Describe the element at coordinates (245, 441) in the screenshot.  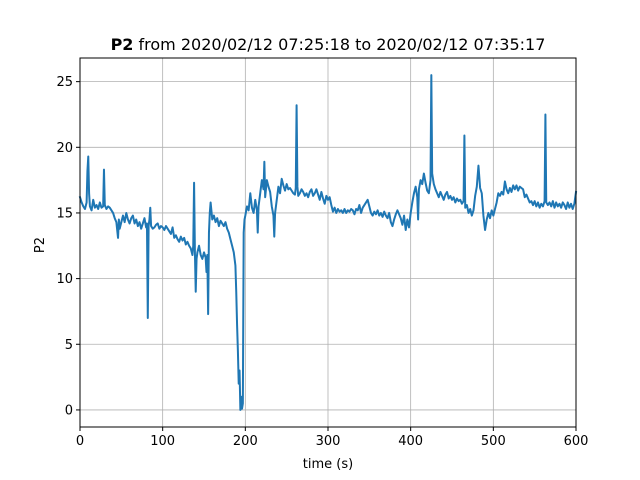
I see `x-tick-label: 200` at that location.